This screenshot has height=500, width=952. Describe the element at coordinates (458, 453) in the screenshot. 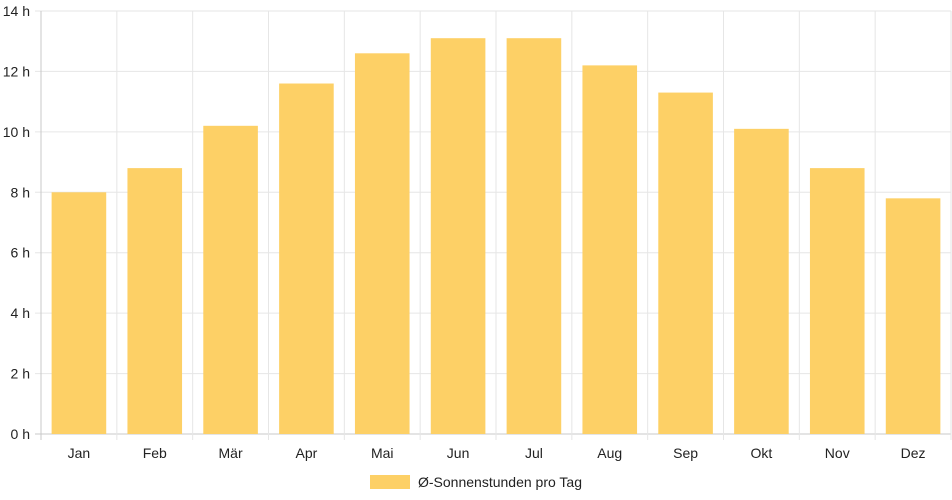

I see `x-tick-label: Jun` at that location.